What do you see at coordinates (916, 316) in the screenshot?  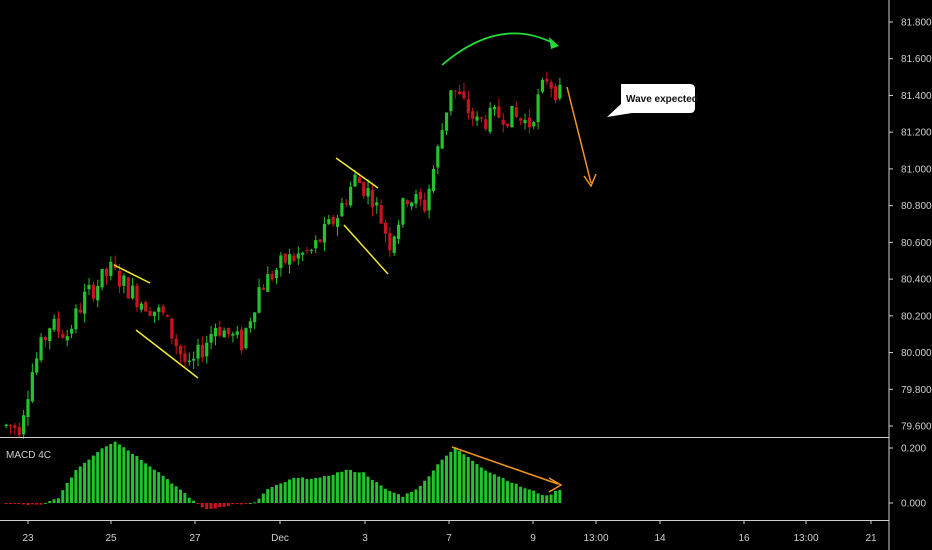 I see `price-tick-label: 80.200` at bounding box center [916, 316].